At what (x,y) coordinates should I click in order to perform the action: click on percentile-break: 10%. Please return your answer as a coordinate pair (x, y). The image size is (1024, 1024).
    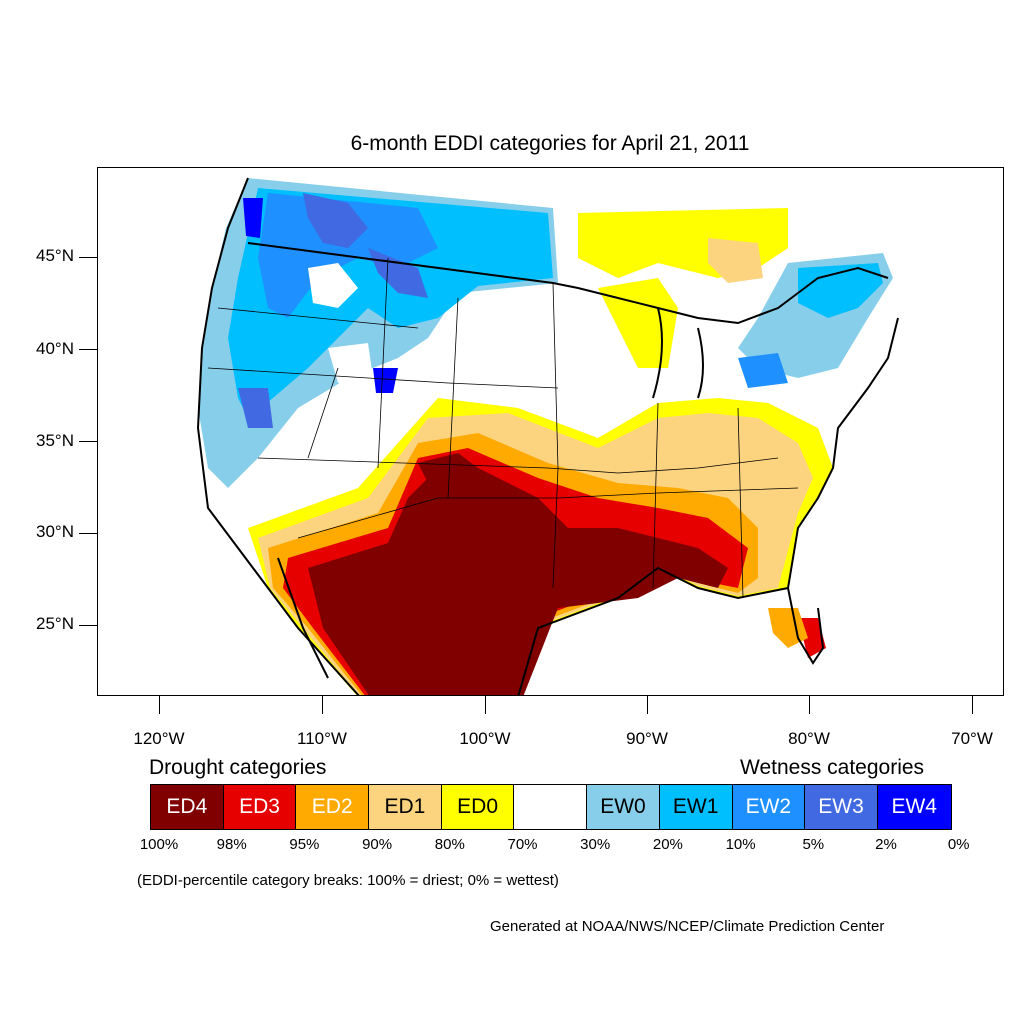
    Looking at the image, I should click on (740, 844).